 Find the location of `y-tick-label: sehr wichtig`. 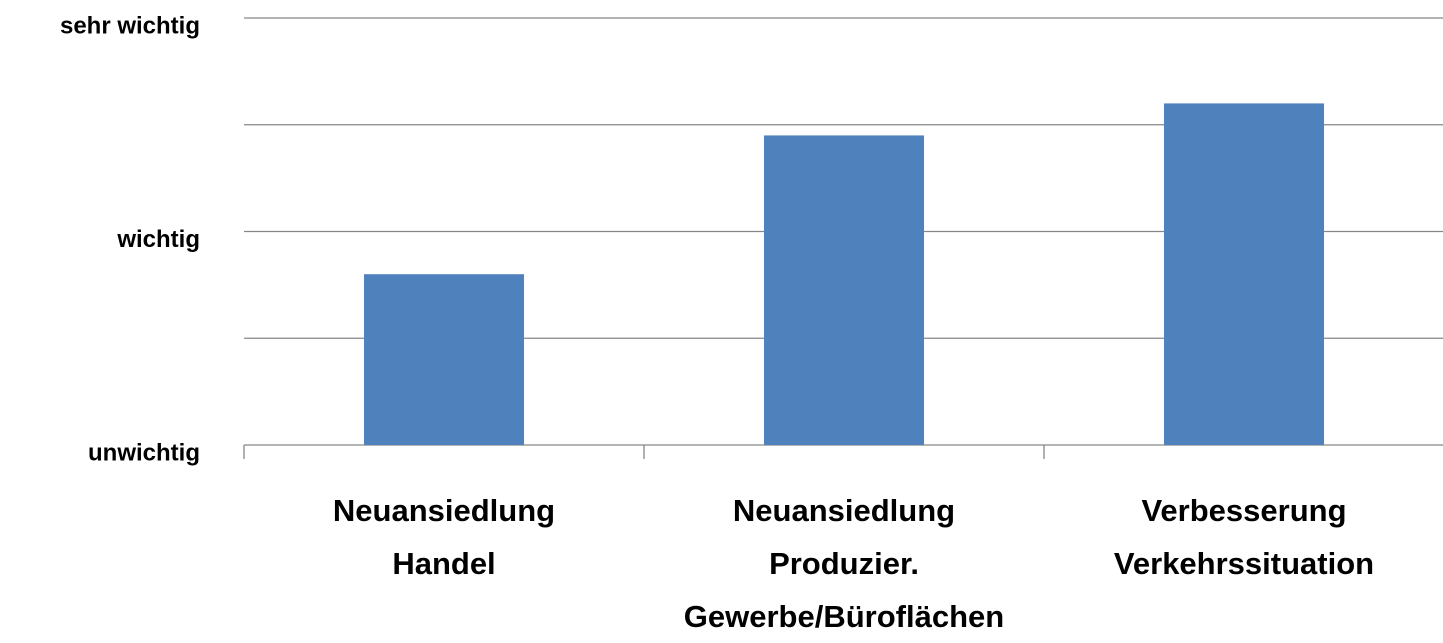

y-tick-label: sehr wichtig is located at coordinates (130, 25).